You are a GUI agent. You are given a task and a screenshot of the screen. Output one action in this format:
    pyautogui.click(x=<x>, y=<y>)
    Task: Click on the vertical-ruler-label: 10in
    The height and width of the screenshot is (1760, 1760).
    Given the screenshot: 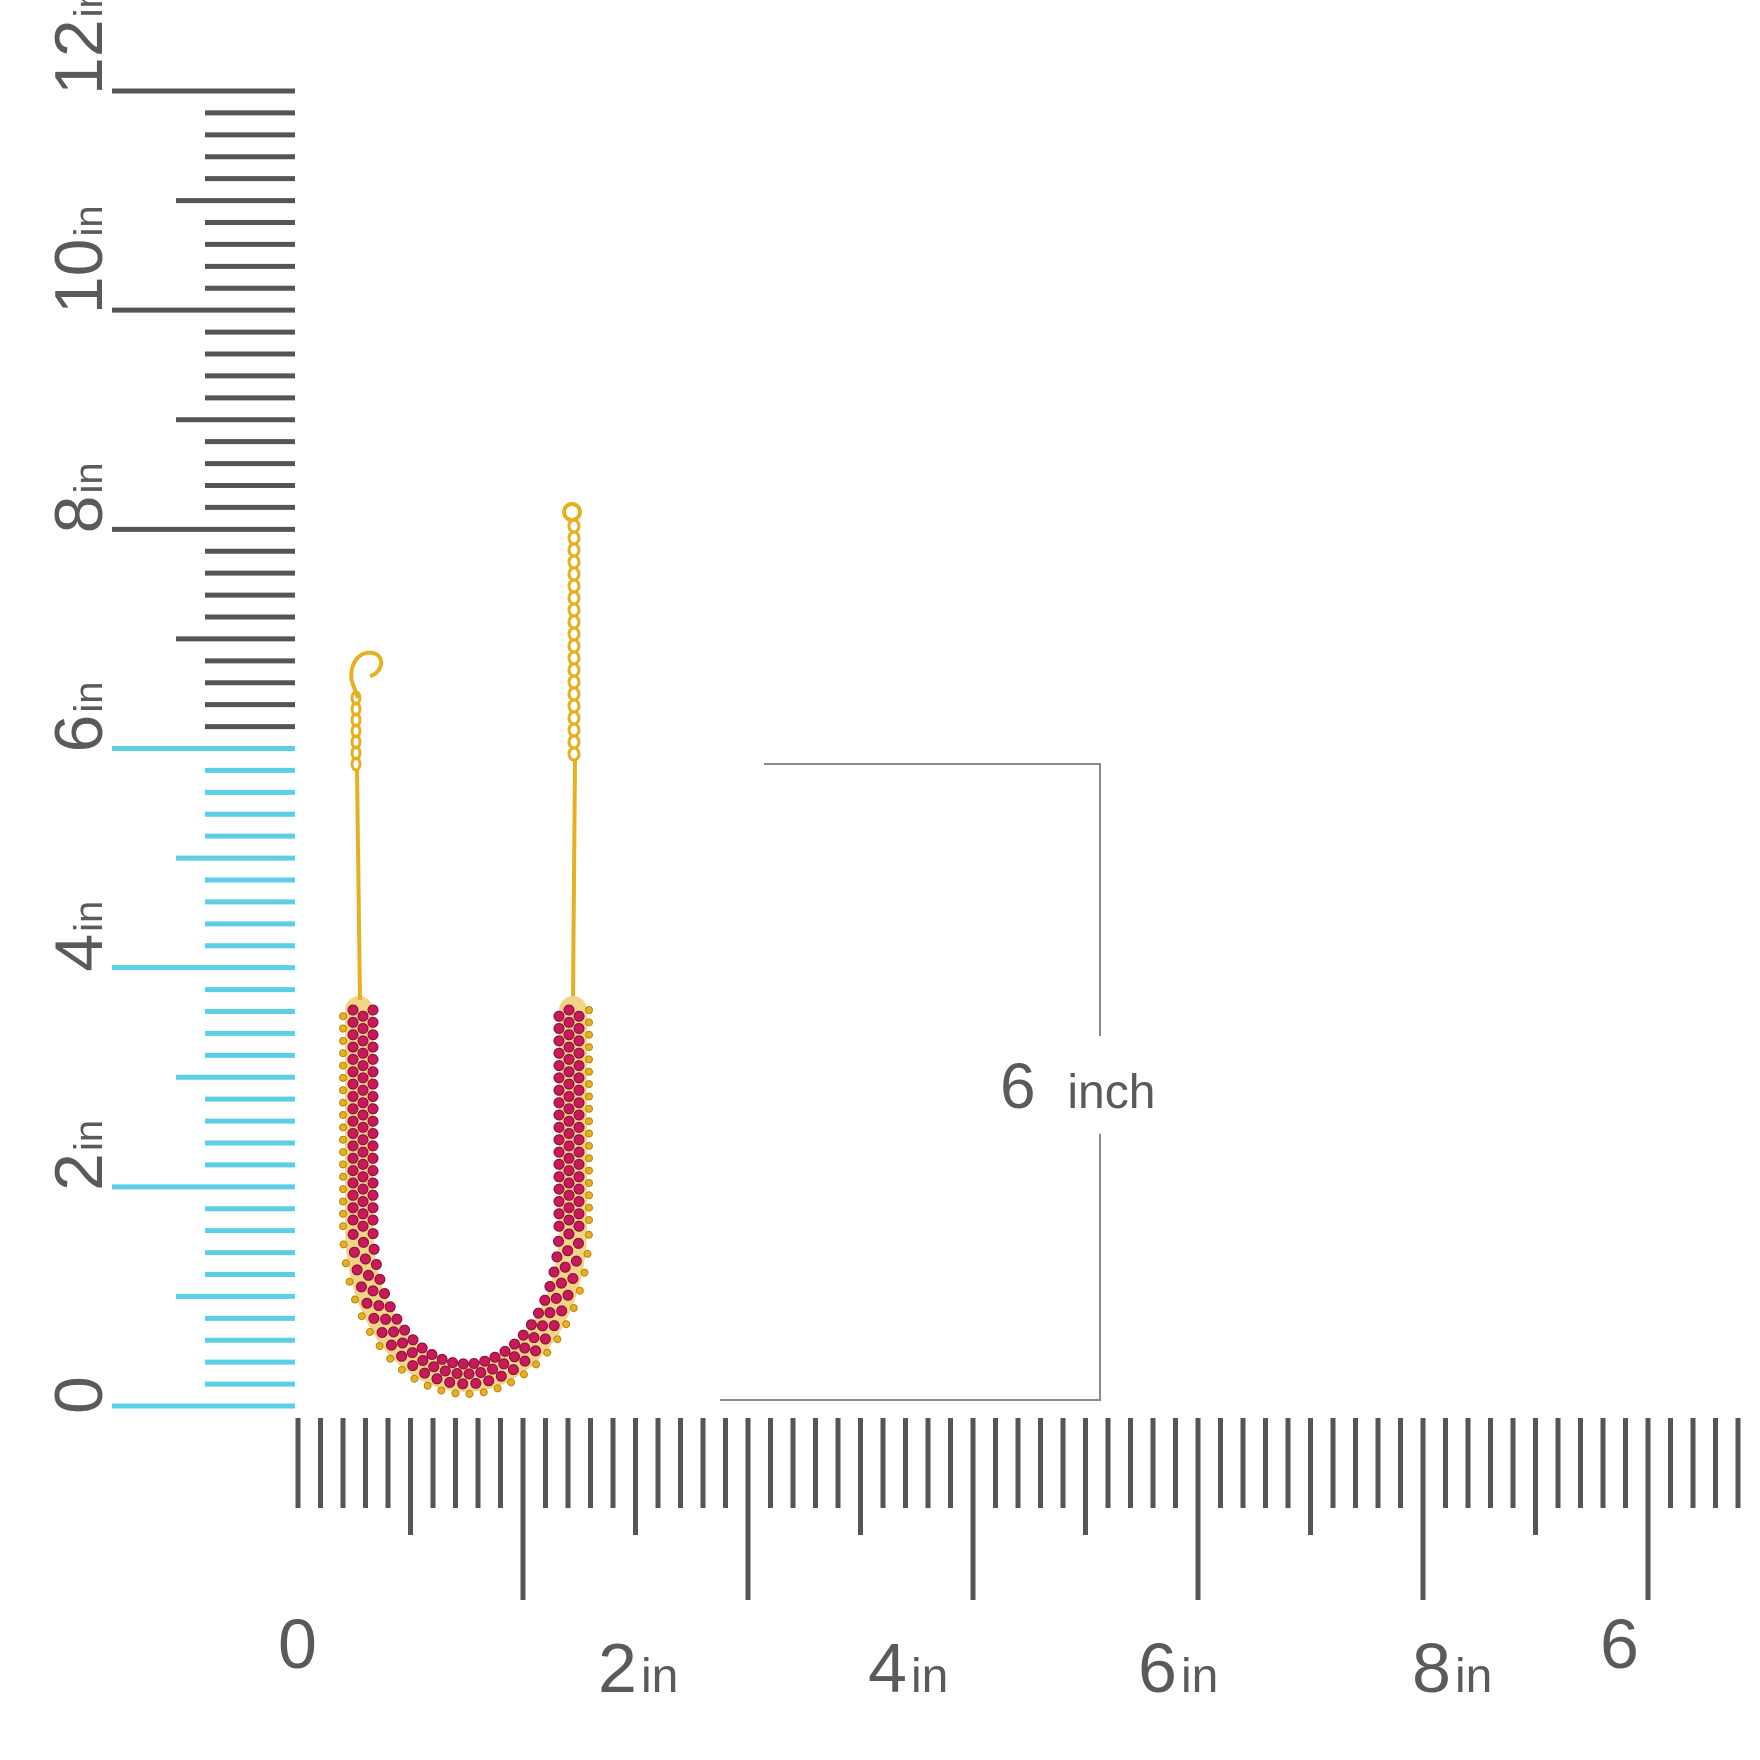 What is the action you would take?
    pyautogui.click(x=79, y=259)
    